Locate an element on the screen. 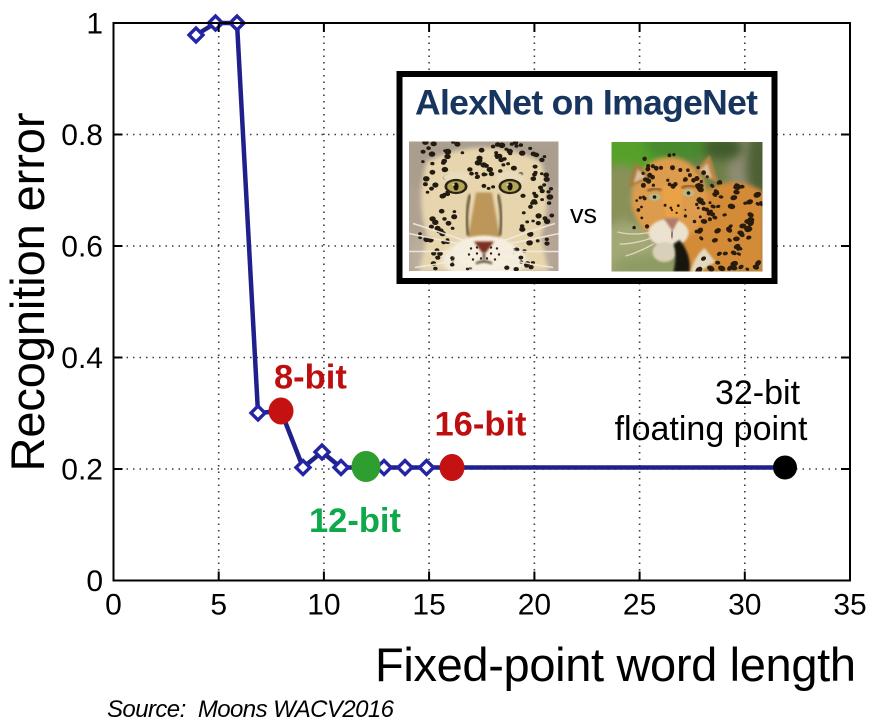 This screenshot has width=874, height=727. svg-text: floating point is located at coordinates (711, 429).